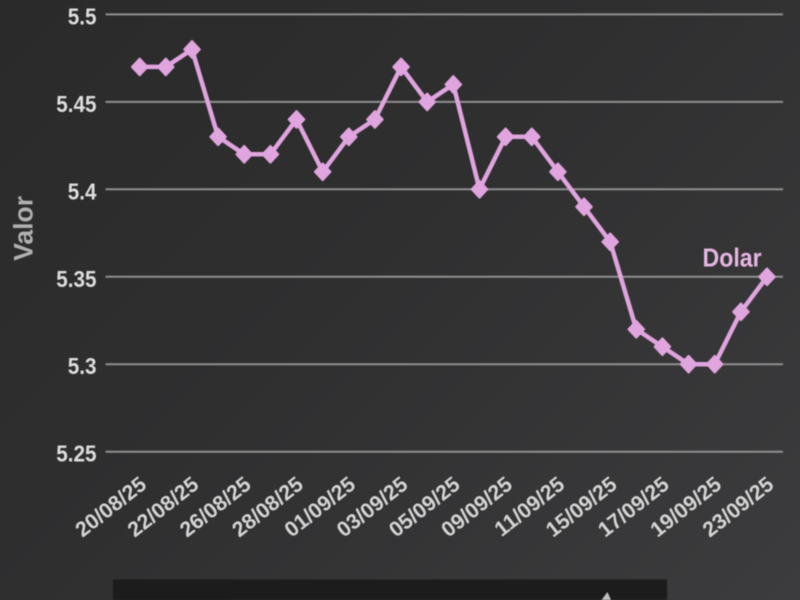  Describe the element at coordinates (76, 453) in the screenshot. I see `svg-text: 5.25` at that location.